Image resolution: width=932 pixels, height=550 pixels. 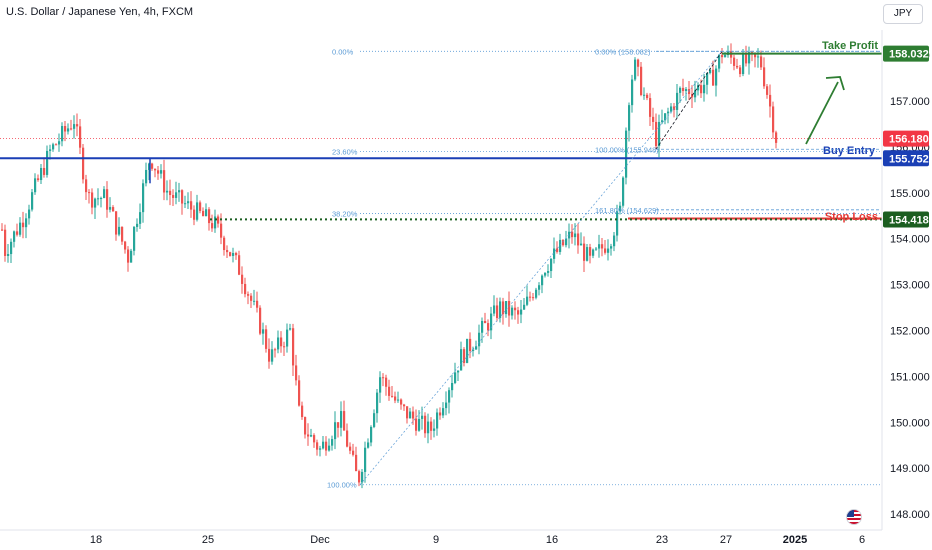 I want to click on price-tick-label: 155.000, so click(x=910, y=194).